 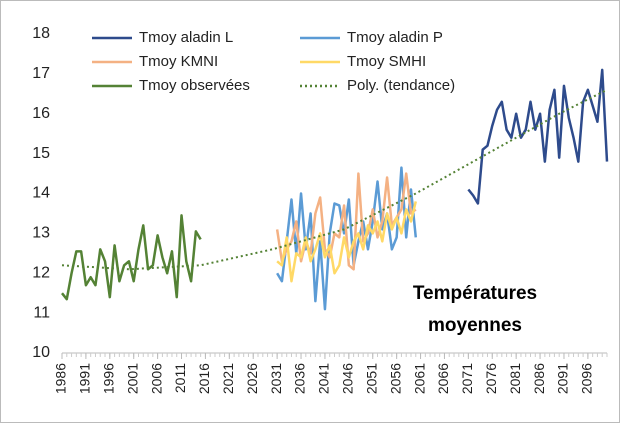 What do you see at coordinates (85, 378) in the screenshot?
I see `x-tick-label: 1991` at bounding box center [85, 378].